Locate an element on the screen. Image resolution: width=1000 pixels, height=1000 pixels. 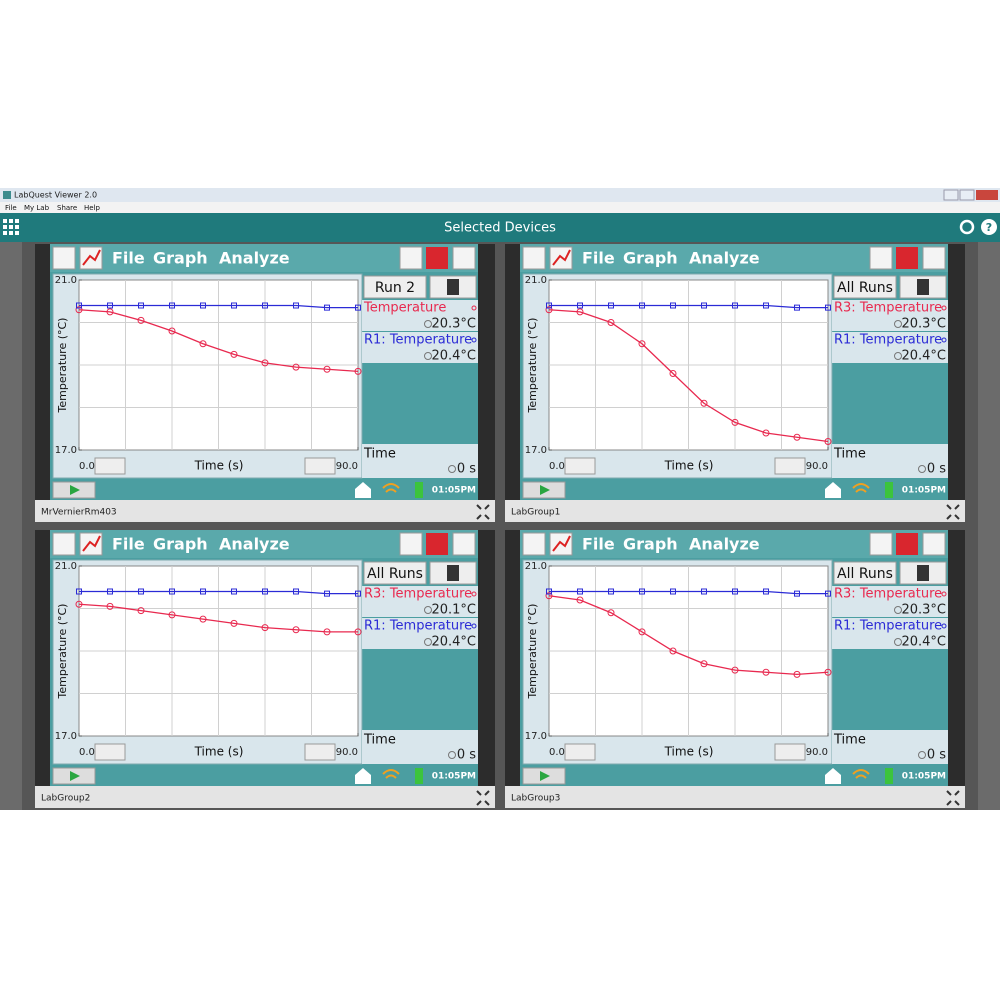
apps-icon is located at coordinates (11, 227).